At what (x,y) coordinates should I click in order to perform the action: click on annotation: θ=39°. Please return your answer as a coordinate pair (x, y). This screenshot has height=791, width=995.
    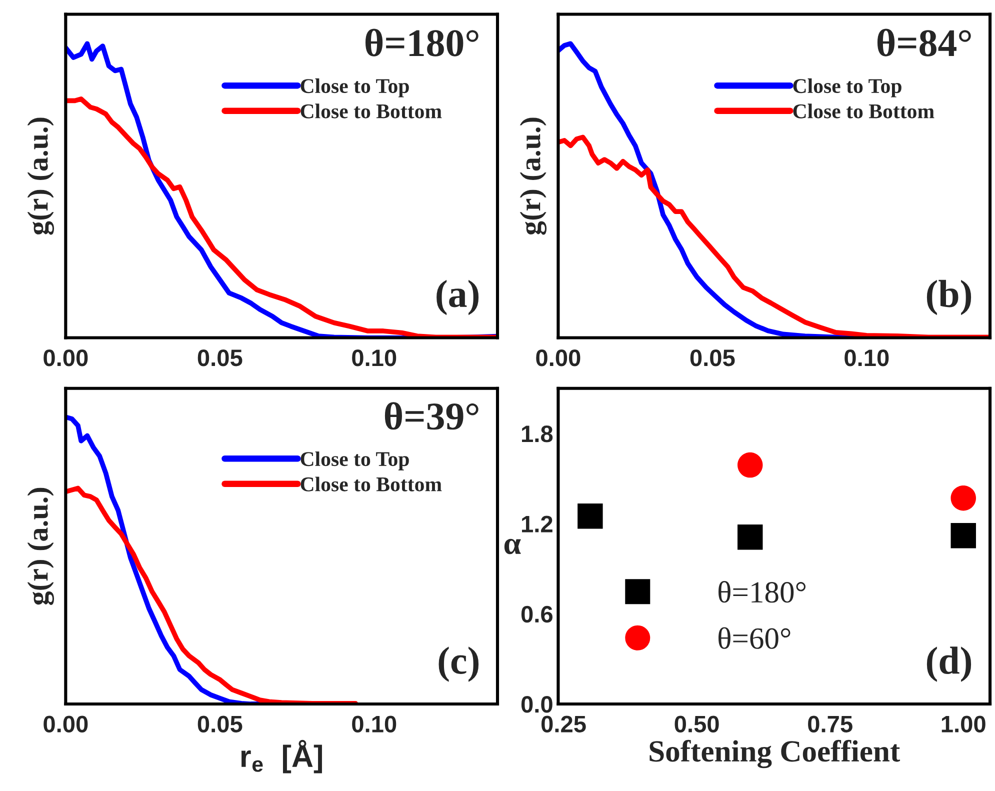
    Looking at the image, I should click on (431, 416).